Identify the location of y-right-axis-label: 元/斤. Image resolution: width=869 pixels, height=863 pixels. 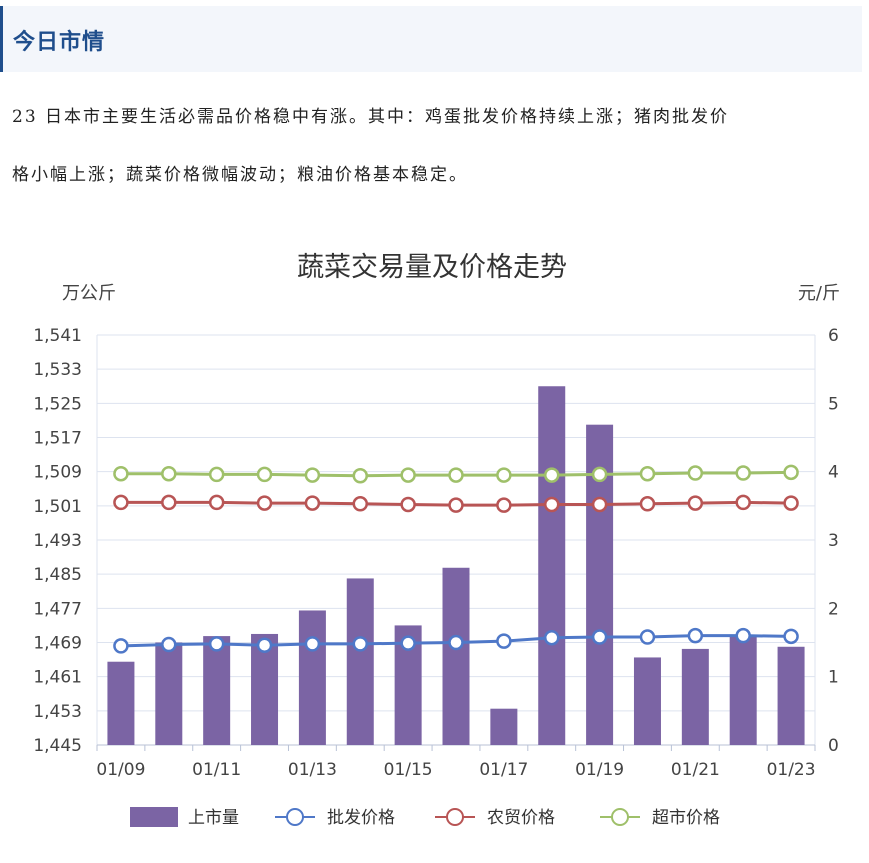
(819, 293).